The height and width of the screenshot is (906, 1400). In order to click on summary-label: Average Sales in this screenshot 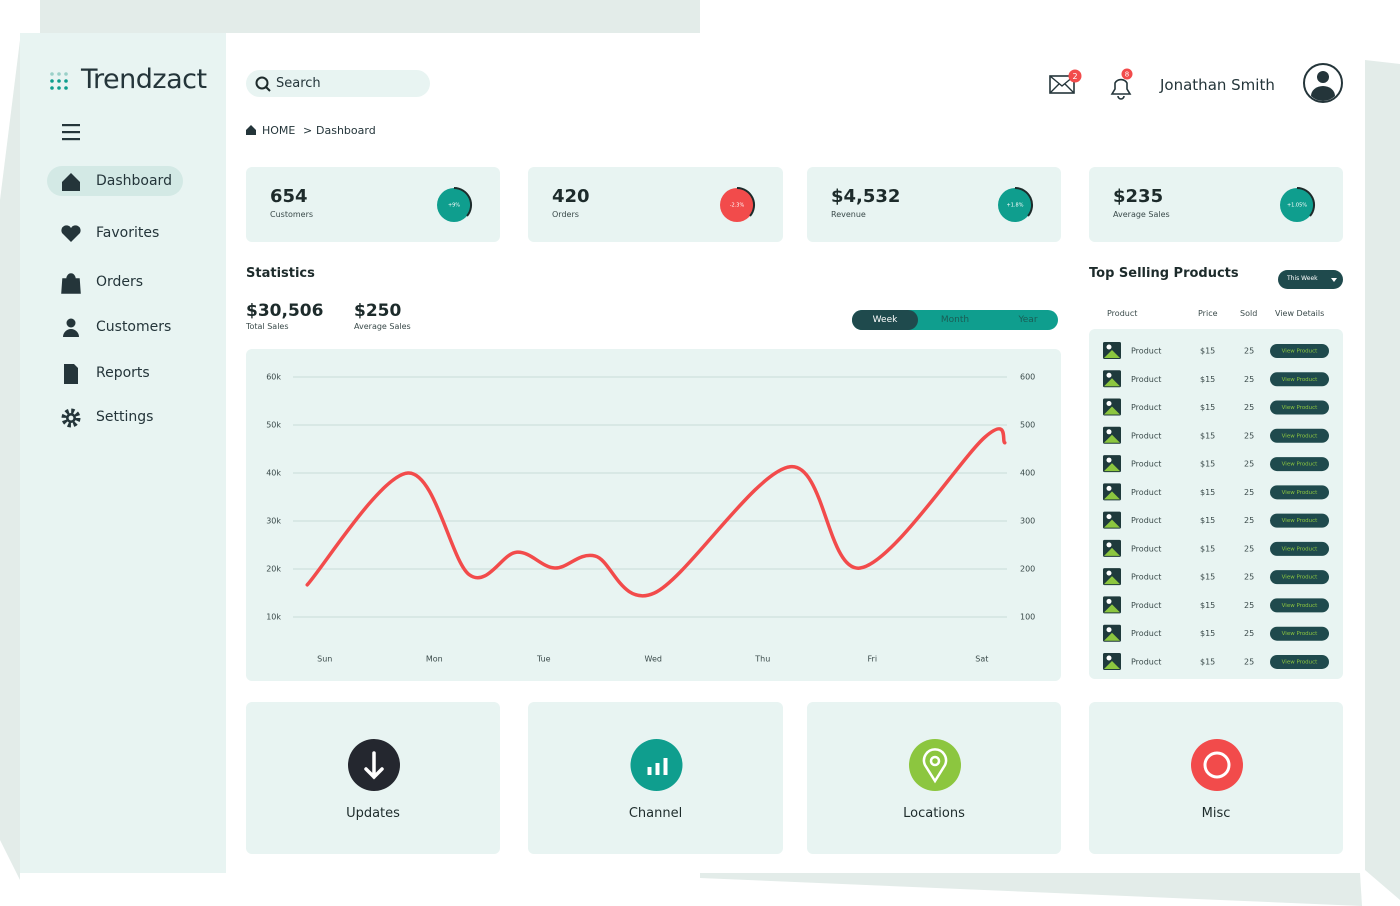, I will do `click(382, 326)`.